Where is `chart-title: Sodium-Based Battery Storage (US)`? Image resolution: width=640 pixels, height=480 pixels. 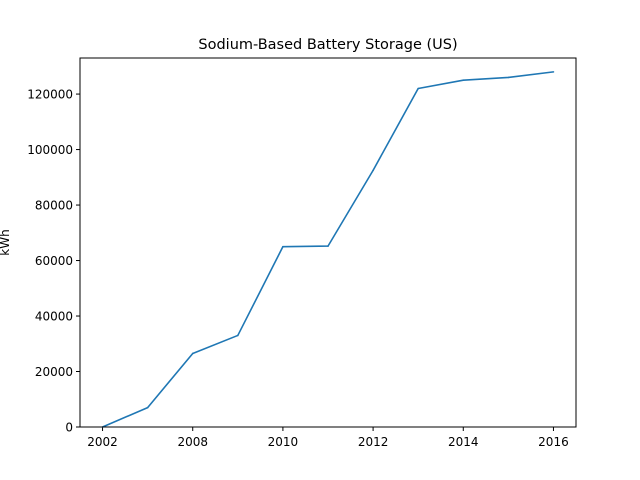 chart-title: Sodium-Based Battery Storage (US) is located at coordinates (327, 45).